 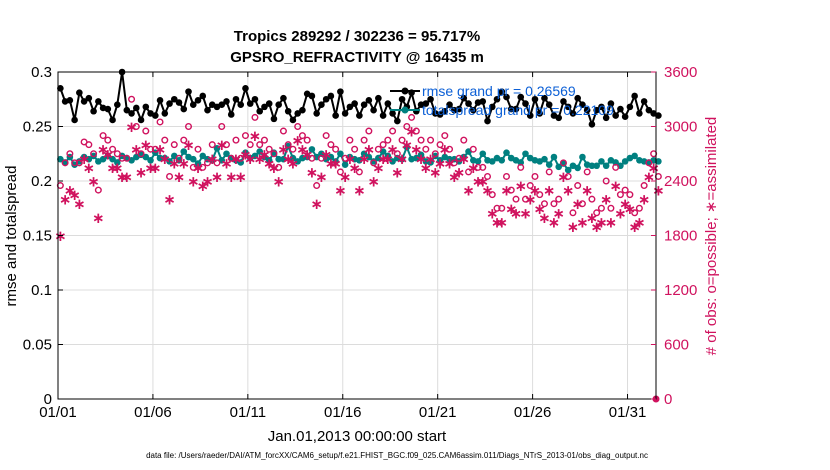 What do you see at coordinates (212, 159) in the screenshot?
I see `obs-assimilated-point-32: ∗` at bounding box center [212, 159].